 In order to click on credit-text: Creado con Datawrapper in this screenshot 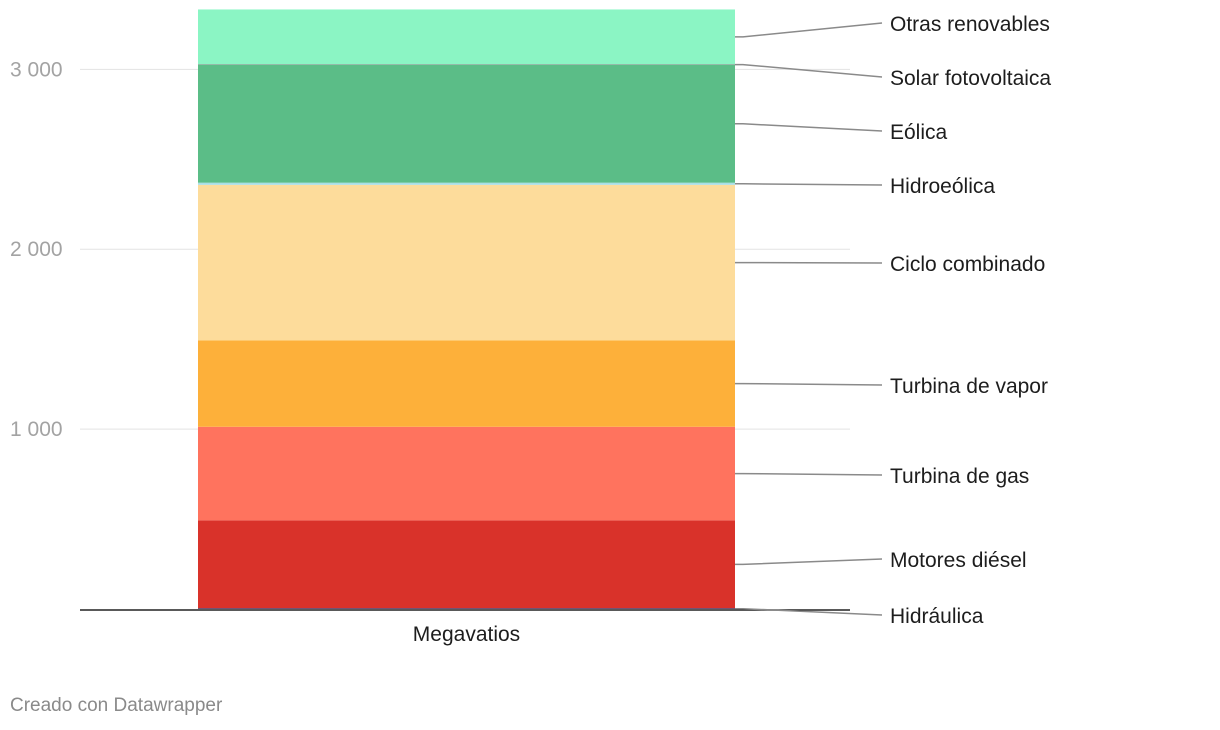, I will do `click(116, 705)`.